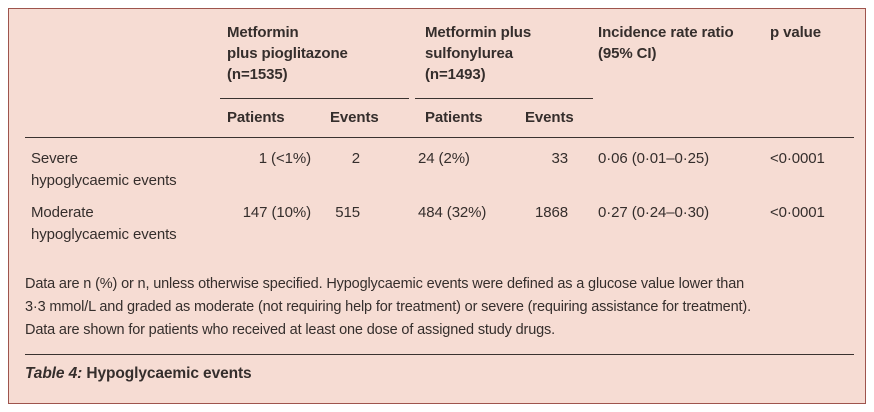  Describe the element at coordinates (314, 60) in the screenshot. I see `column-group-metformin-pioglitazone: Metformin plus pioglitazone (n=1535)` at that location.